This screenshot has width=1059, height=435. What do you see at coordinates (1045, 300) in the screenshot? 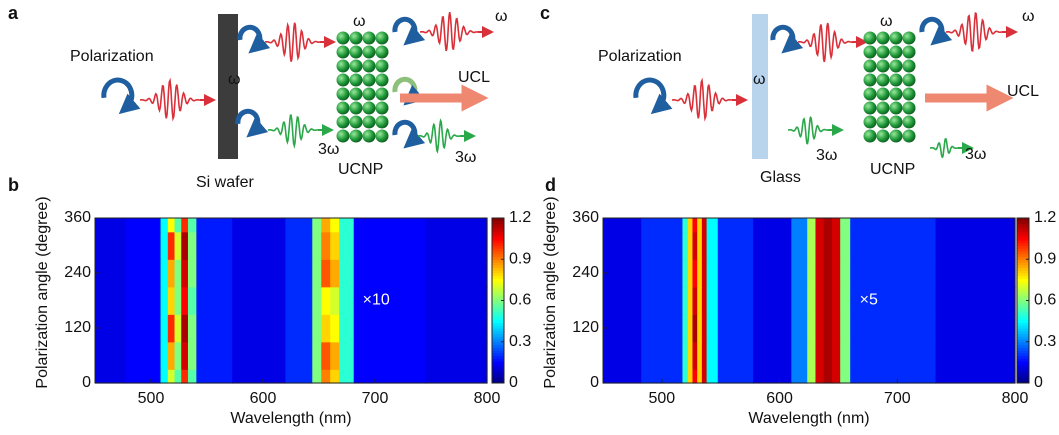
I see `colorbar-tick-label: 0.6` at bounding box center [1045, 300].